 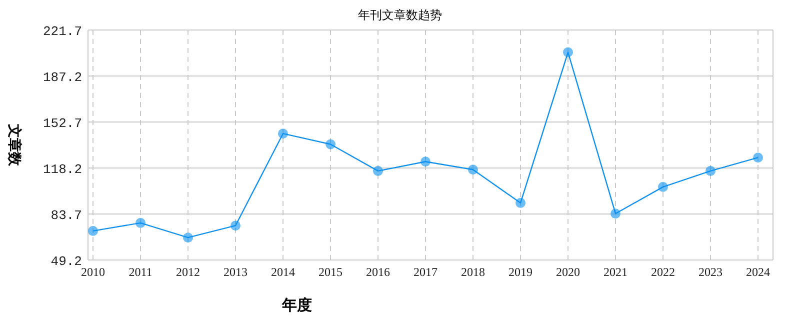 What do you see at coordinates (66, 215) in the screenshot?
I see `y-tick-label: 83.7` at bounding box center [66, 215].